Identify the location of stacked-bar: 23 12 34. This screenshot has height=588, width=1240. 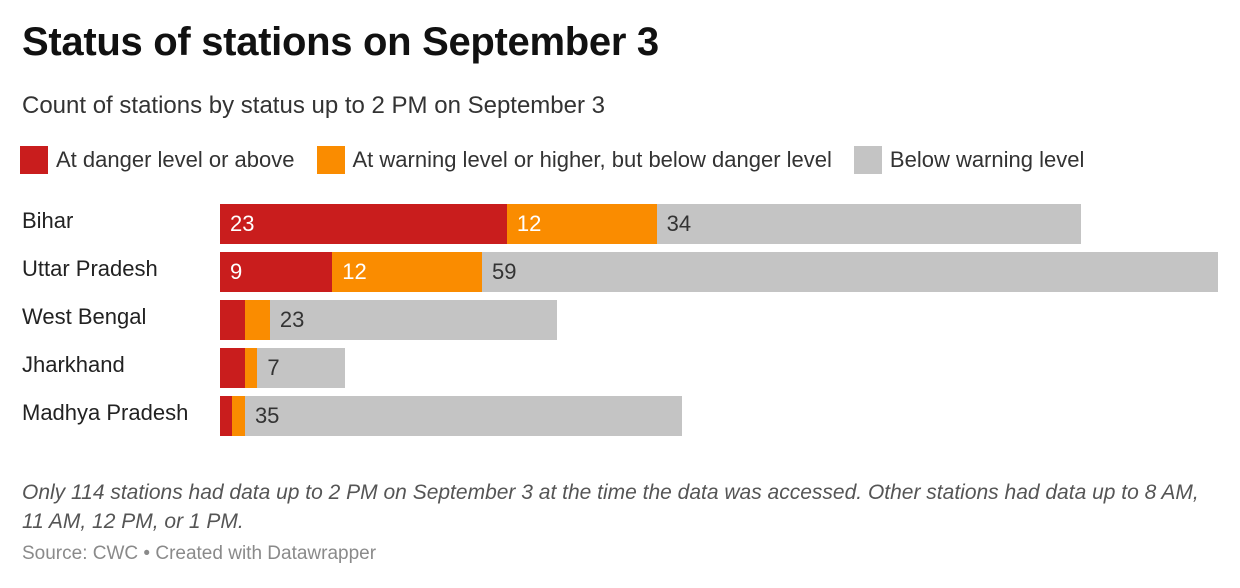
(650, 224).